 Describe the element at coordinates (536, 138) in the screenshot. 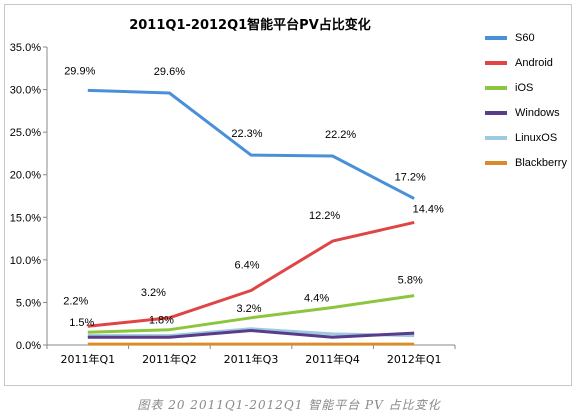

I see `legend-label: LinuxOS` at that location.